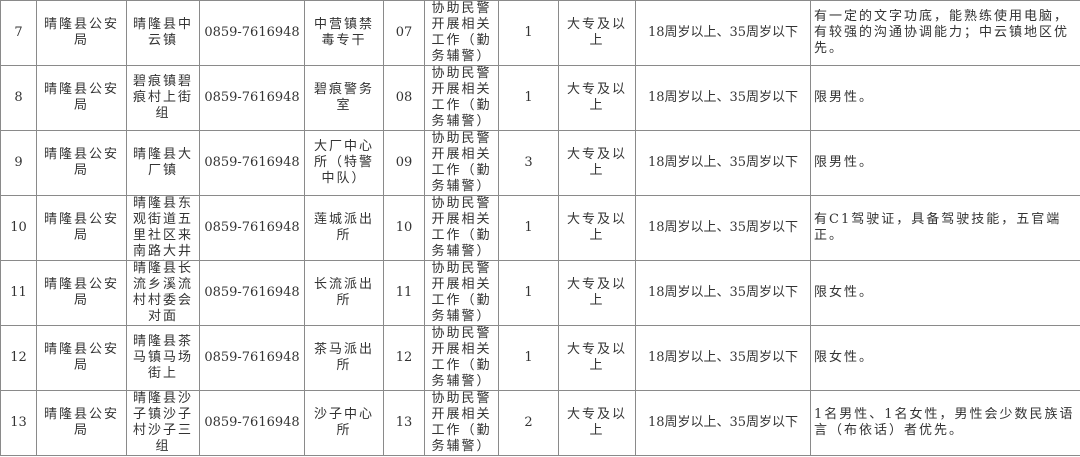 The height and width of the screenshot is (457, 1080). Describe the element at coordinates (162, 162) in the screenshot. I see `location-cell-text: 晴隆县大厂镇` at that location.